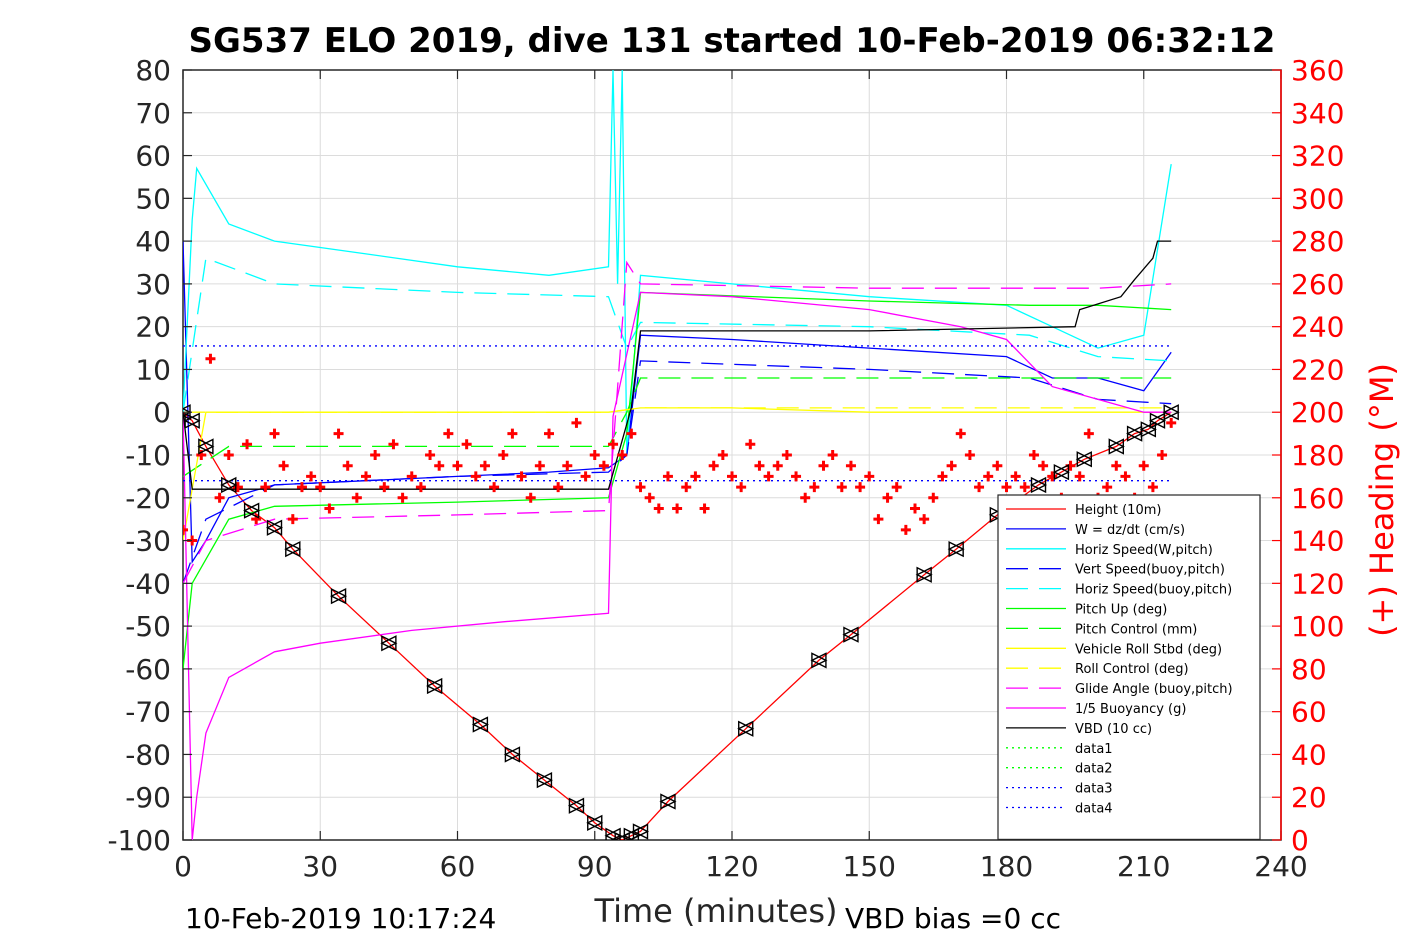 This screenshot has width=1417, height=945. I want to click on y-tick-label: 70, so click(153, 113).